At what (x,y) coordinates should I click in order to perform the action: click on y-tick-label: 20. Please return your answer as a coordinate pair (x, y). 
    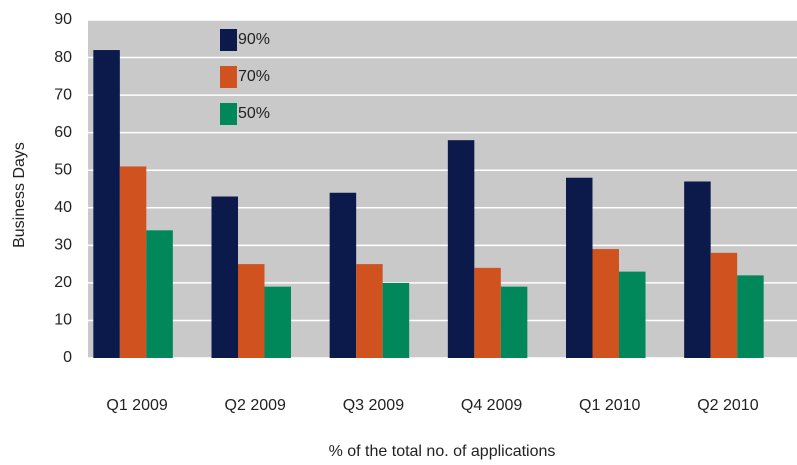
    Looking at the image, I should click on (63, 282).